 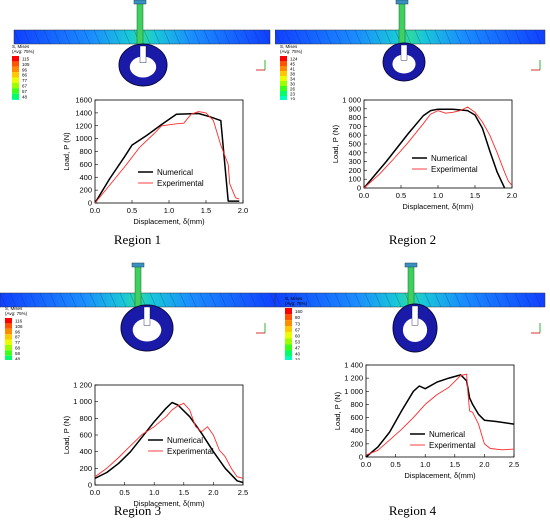 I want to click on fea-legend-value: 30, so click(x=293, y=83).